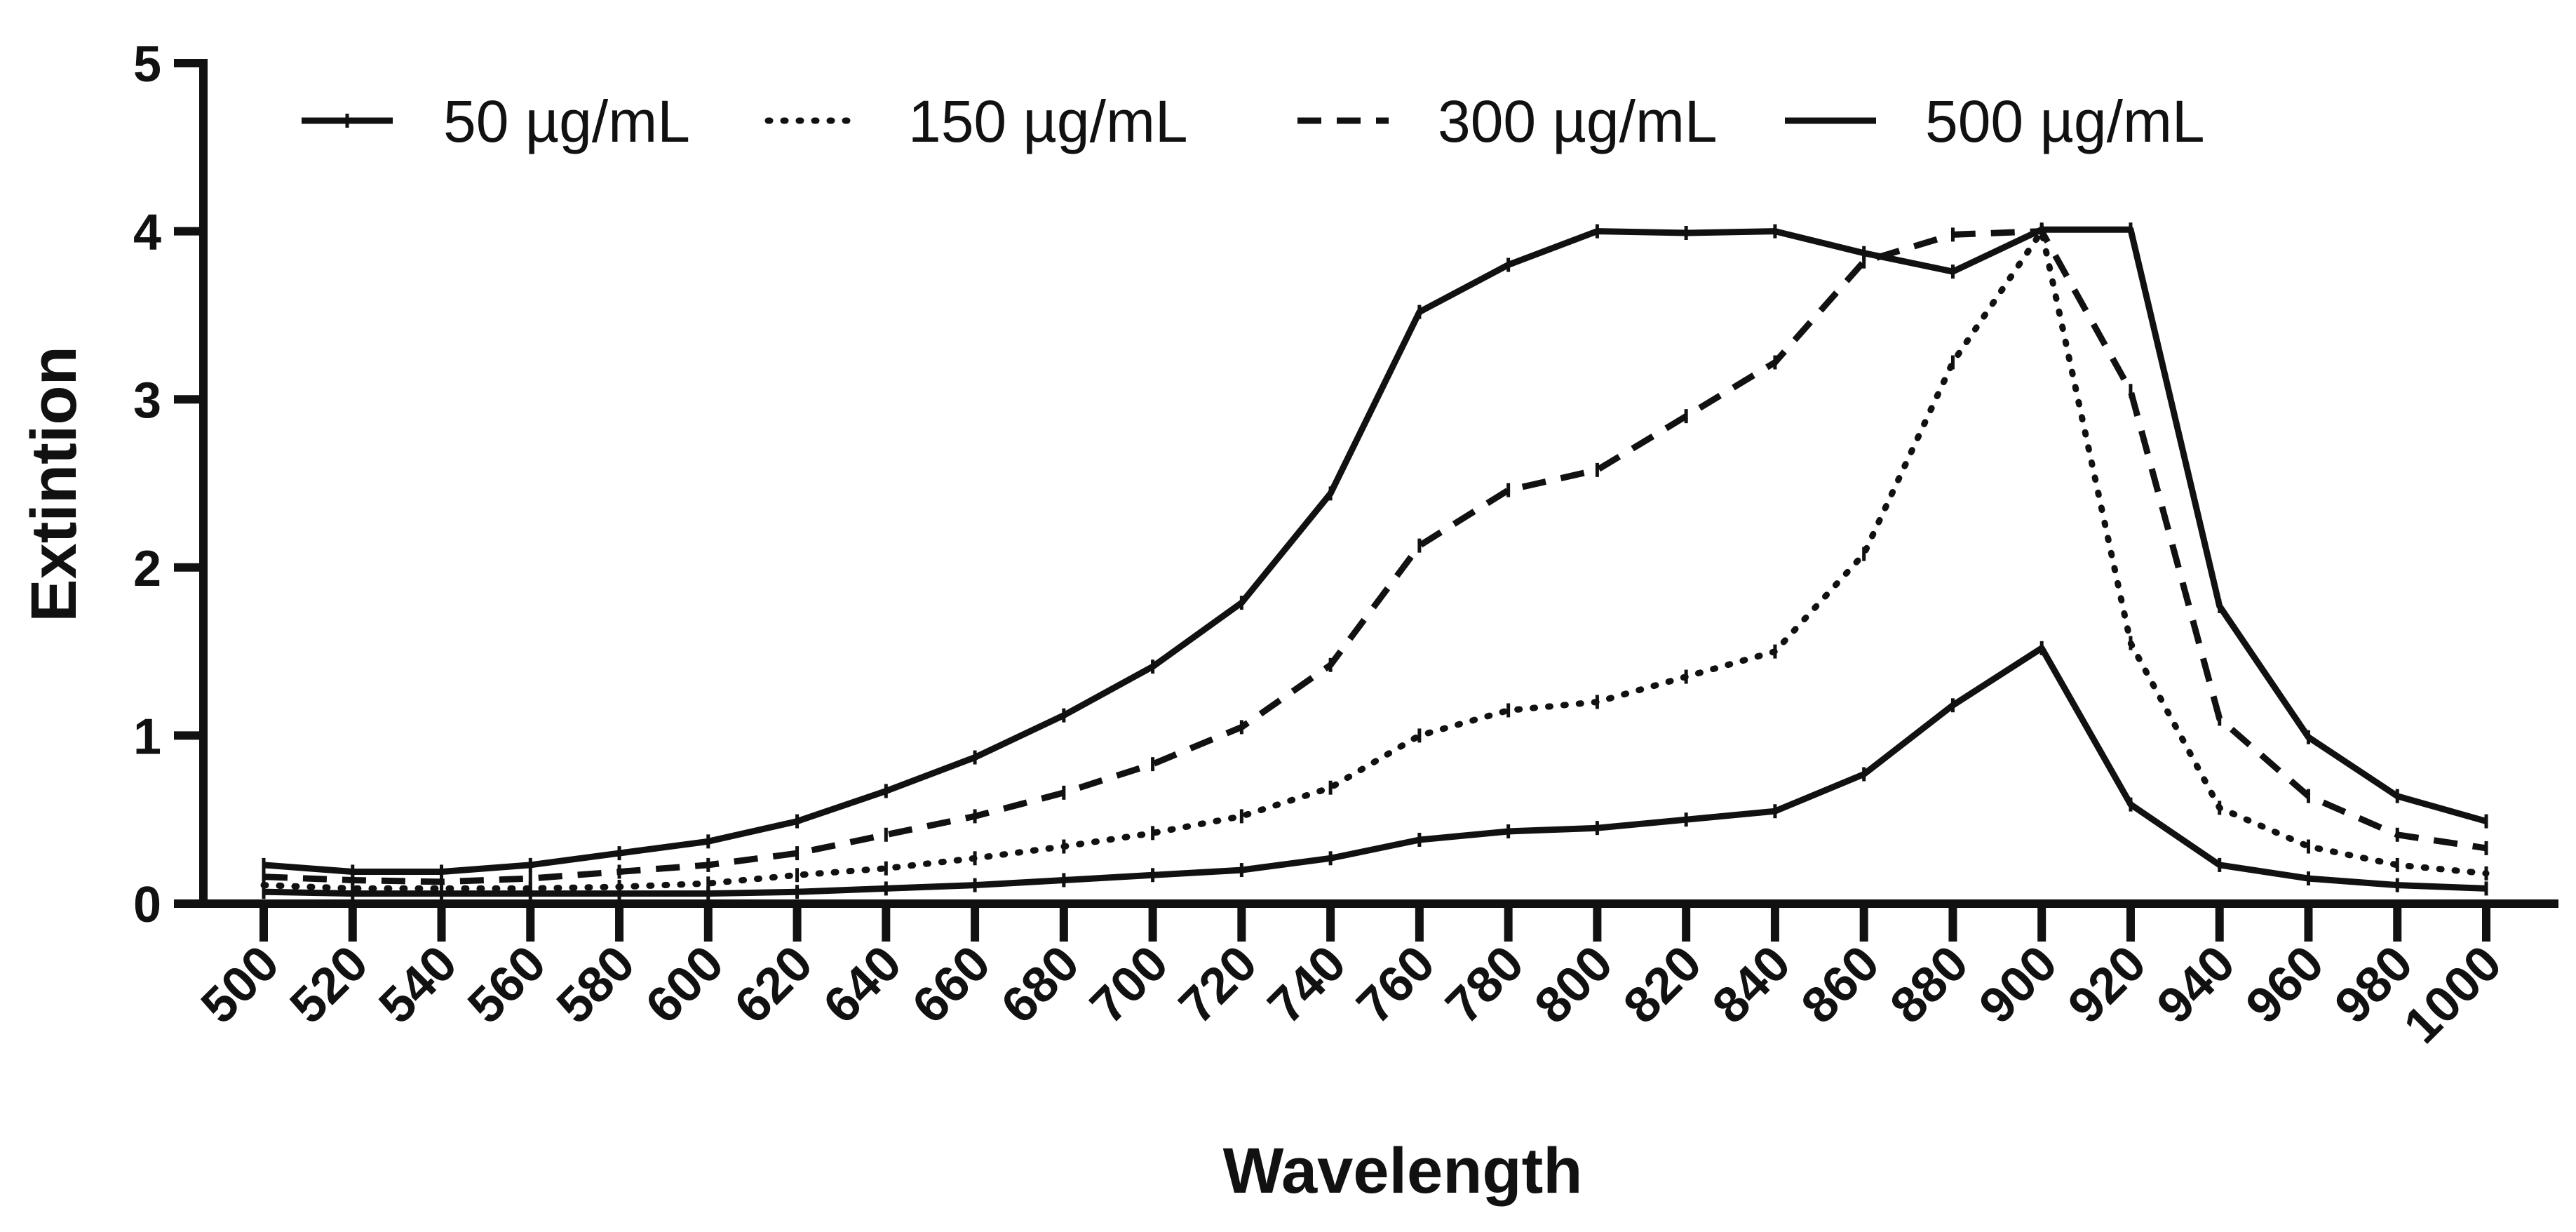  What do you see at coordinates (952, 985) in the screenshot?
I see `x-tick-label-660: 660` at bounding box center [952, 985].